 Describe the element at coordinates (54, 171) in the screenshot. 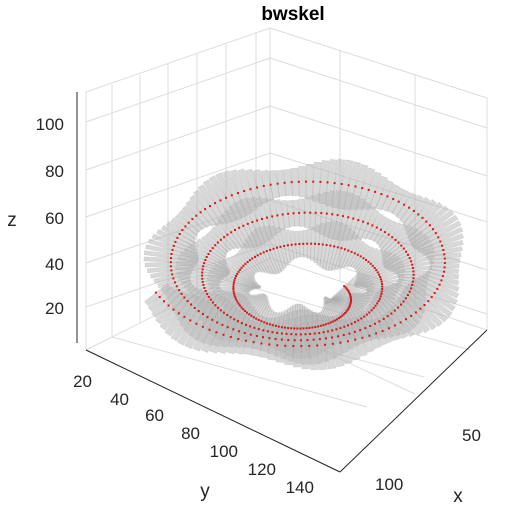

I see `z-tick-label: 80` at that location.